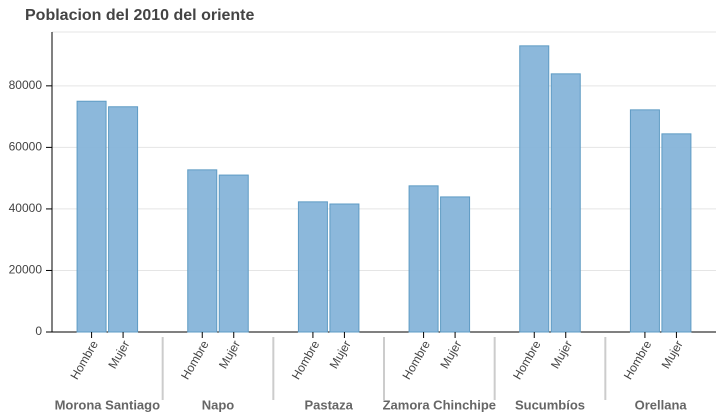 This screenshot has height=419, width=726. What do you see at coordinates (550, 404) in the screenshot?
I see `group-label: Sucumbíos` at bounding box center [550, 404].